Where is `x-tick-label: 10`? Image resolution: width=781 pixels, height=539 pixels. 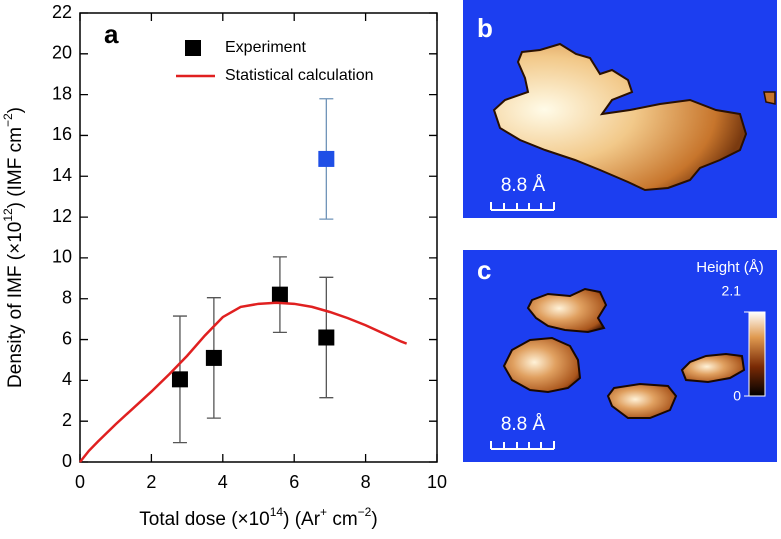
x-tick-label: 10 is located at coordinates (437, 482).